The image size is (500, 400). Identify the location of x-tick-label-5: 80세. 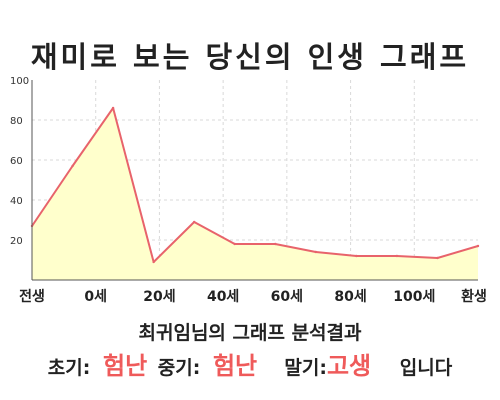
(350, 297).